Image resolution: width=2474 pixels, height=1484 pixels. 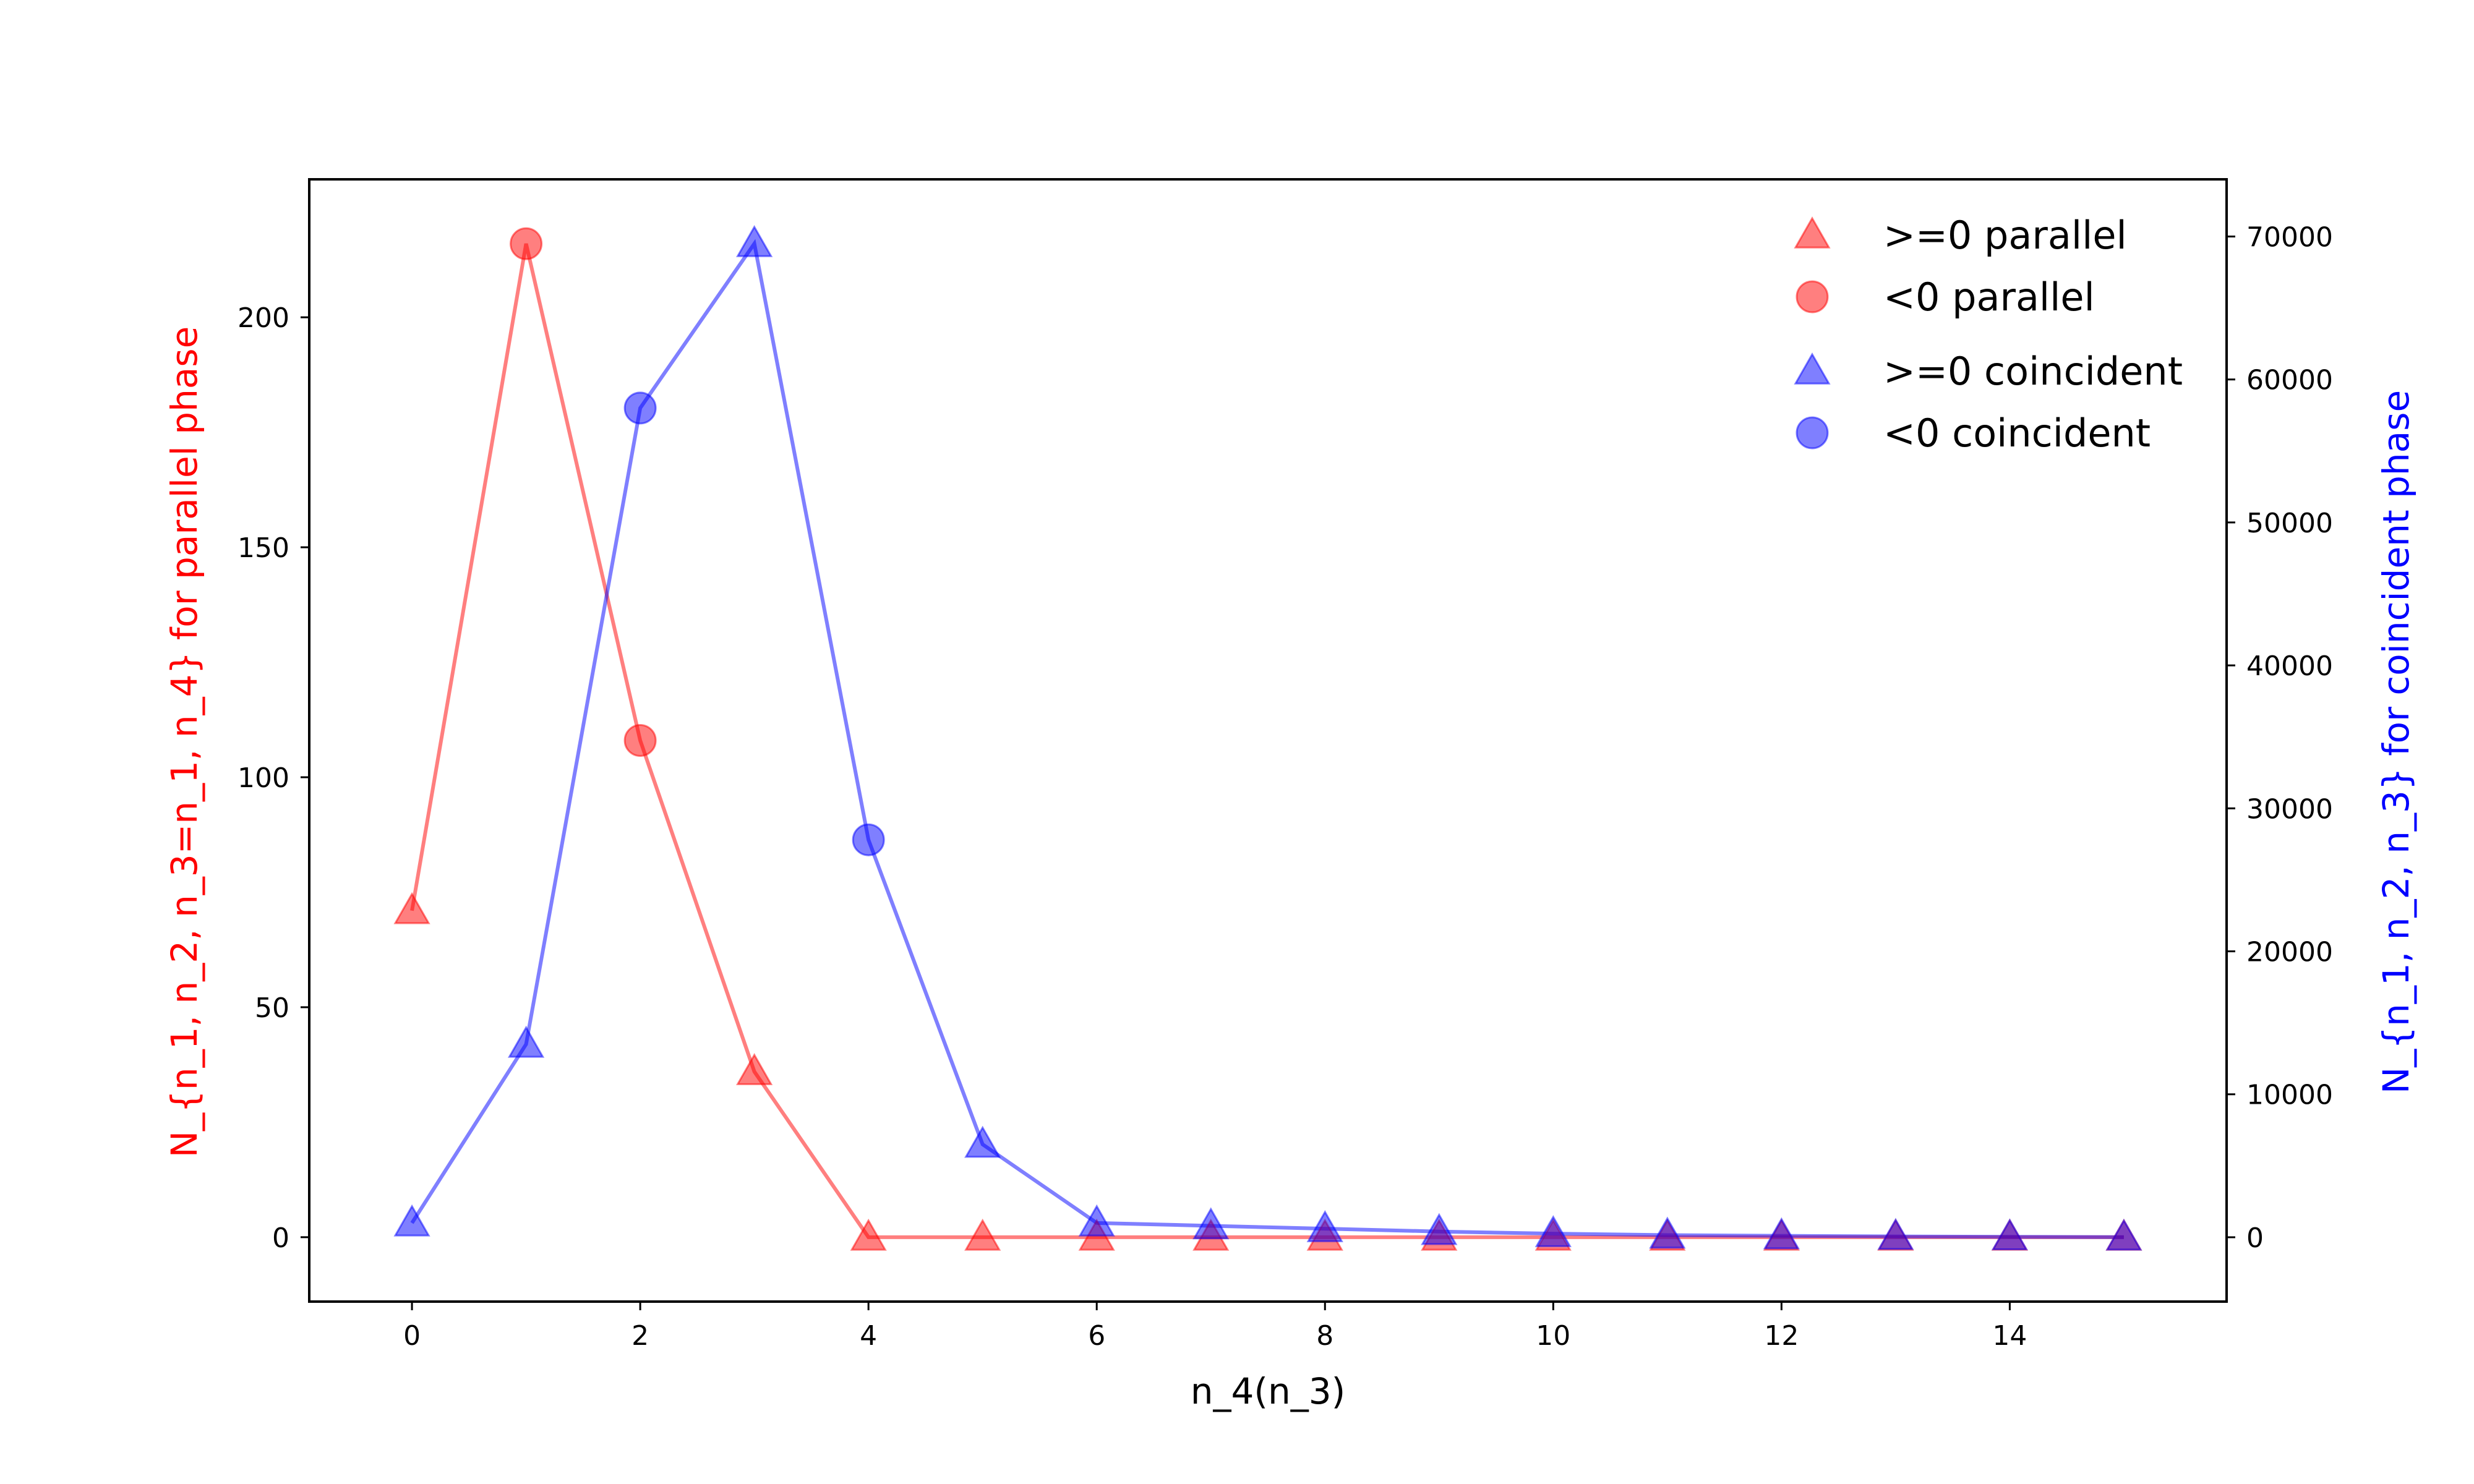 I want to click on x-axis: 0 2 4 6 8 10 12 14, so click(x=1215, y=1327).